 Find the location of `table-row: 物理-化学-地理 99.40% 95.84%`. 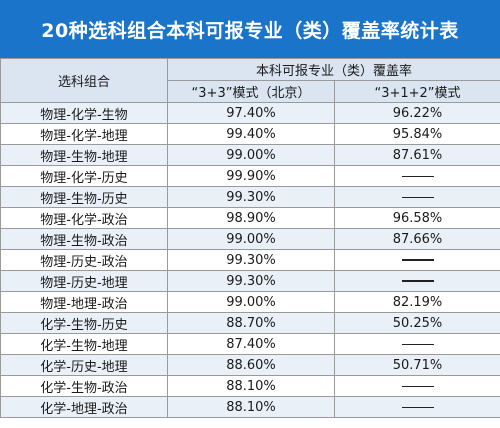

table-row: 物理-化学-地理 99.40% 95.84% is located at coordinates (250, 134).